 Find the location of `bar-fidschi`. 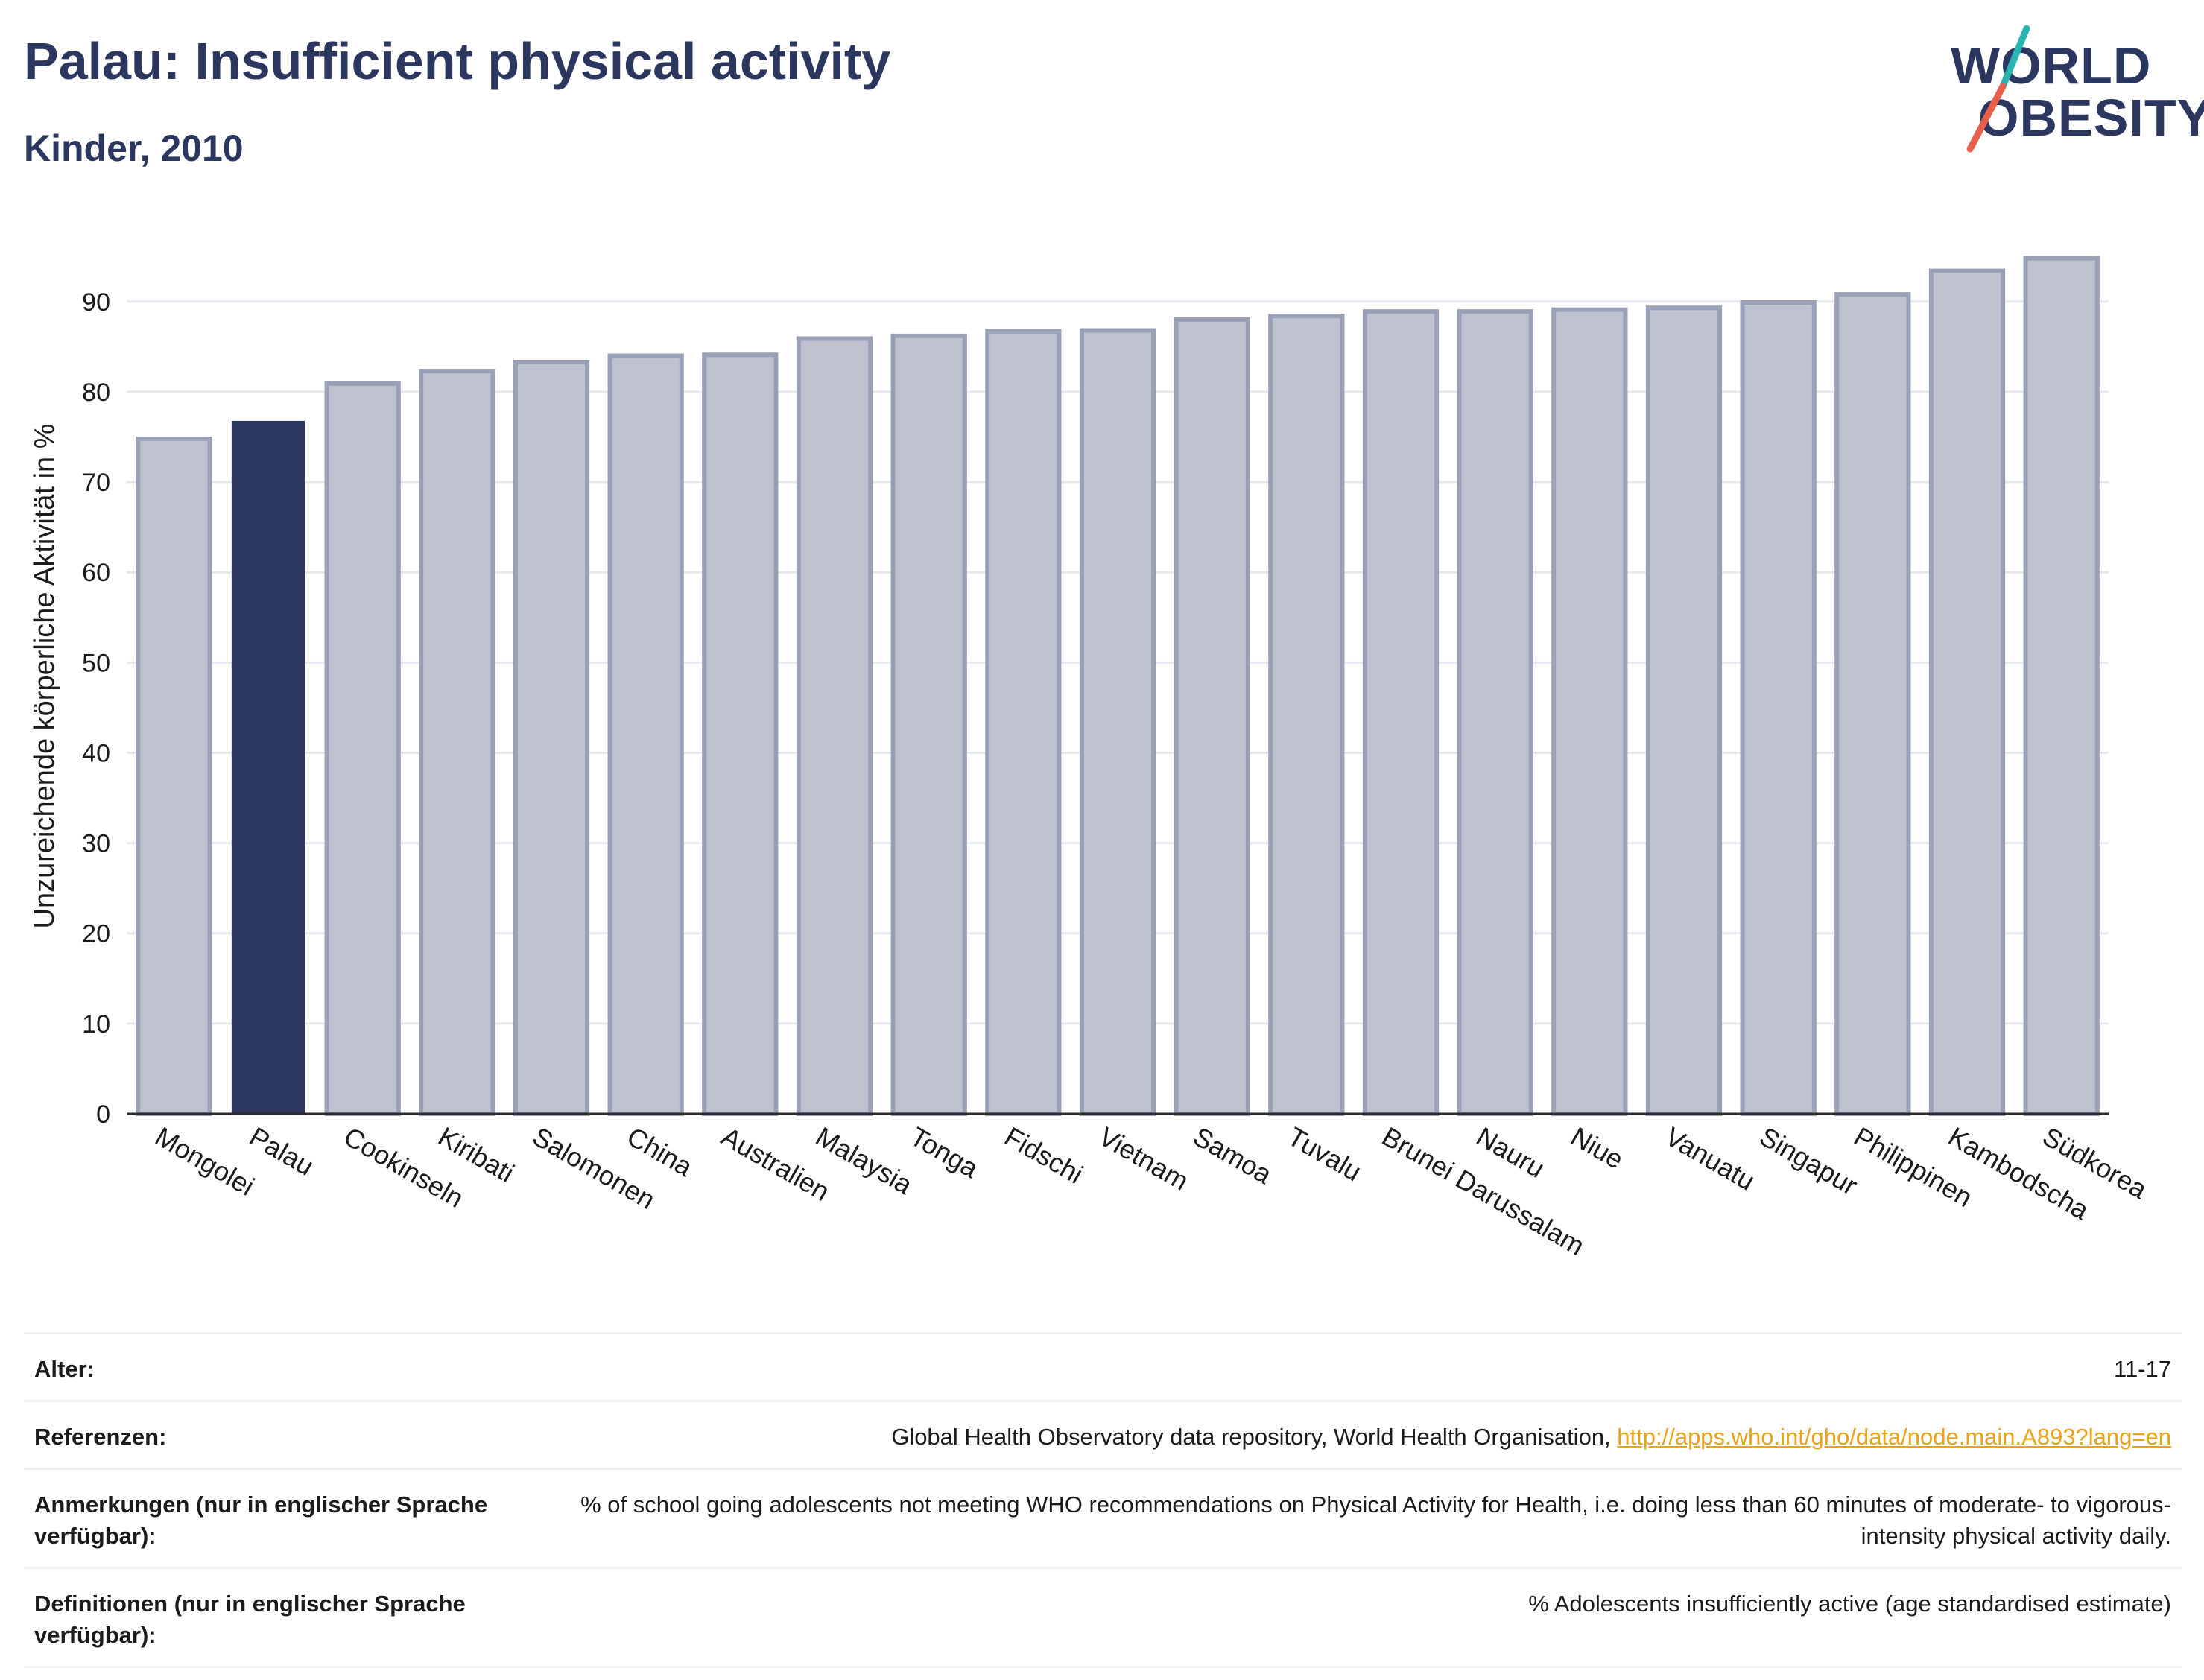

bar-fidschi is located at coordinates (1023, 722).